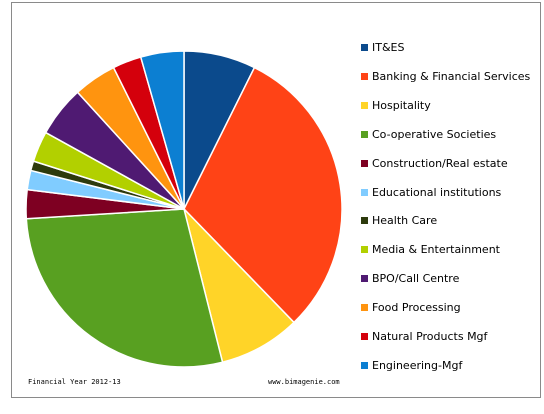 The height and width of the screenshot is (414, 544). Describe the element at coordinates (440, 163) in the screenshot. I see `legend-label: Construction/Real estate` at that location.